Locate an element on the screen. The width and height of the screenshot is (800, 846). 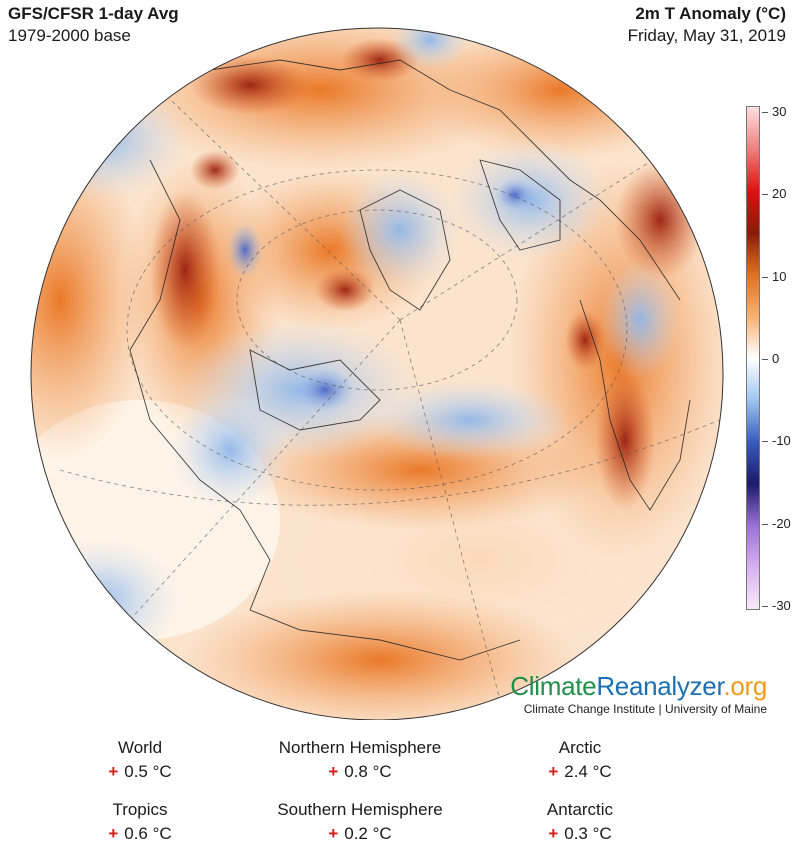
stat-antarctic: Antarctic +0.3 °C is located at coordinates (580, 822).